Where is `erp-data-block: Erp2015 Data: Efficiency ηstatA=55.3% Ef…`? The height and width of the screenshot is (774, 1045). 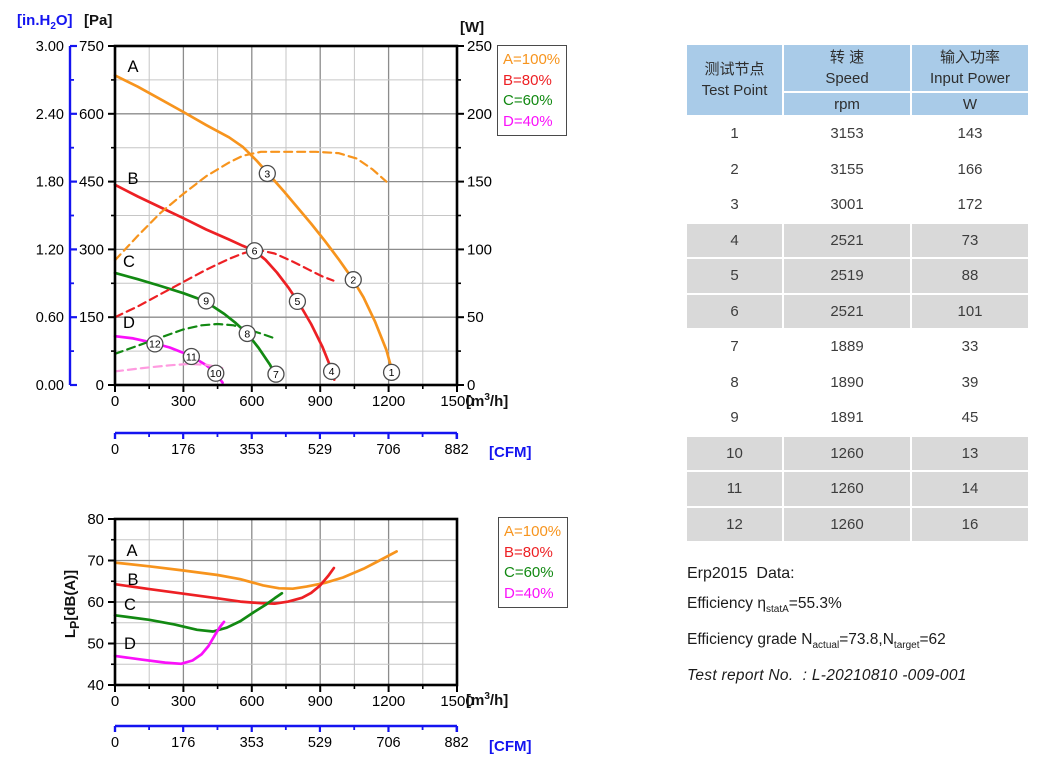 erp-data-block: Erp2015 Data: Efficiency ηstatA=55.3% Ef… is located at coordinates (862, 629).